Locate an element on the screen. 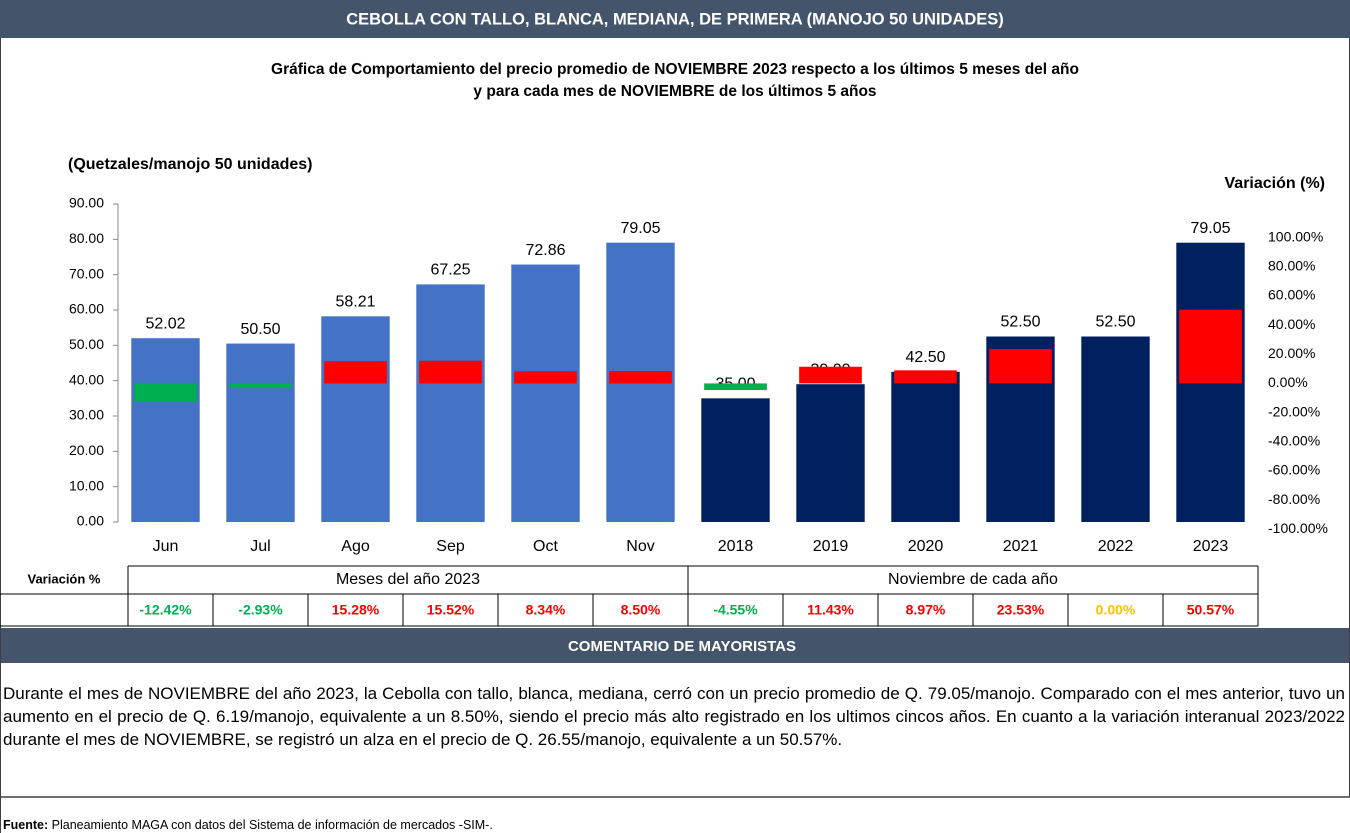  x-tick-label: 2023 is located at coordinates (1211, 546).